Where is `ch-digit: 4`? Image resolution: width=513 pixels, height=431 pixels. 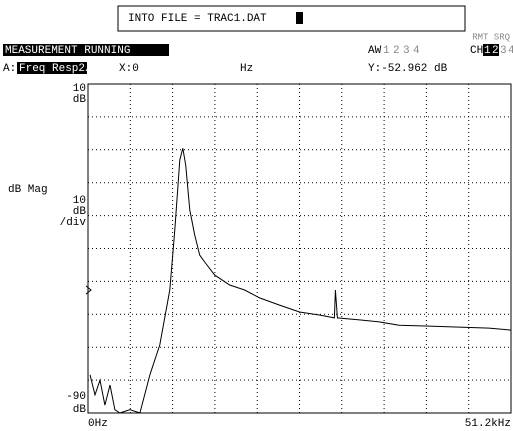 ch-digit: 4 is located at coordinates (510, 51).